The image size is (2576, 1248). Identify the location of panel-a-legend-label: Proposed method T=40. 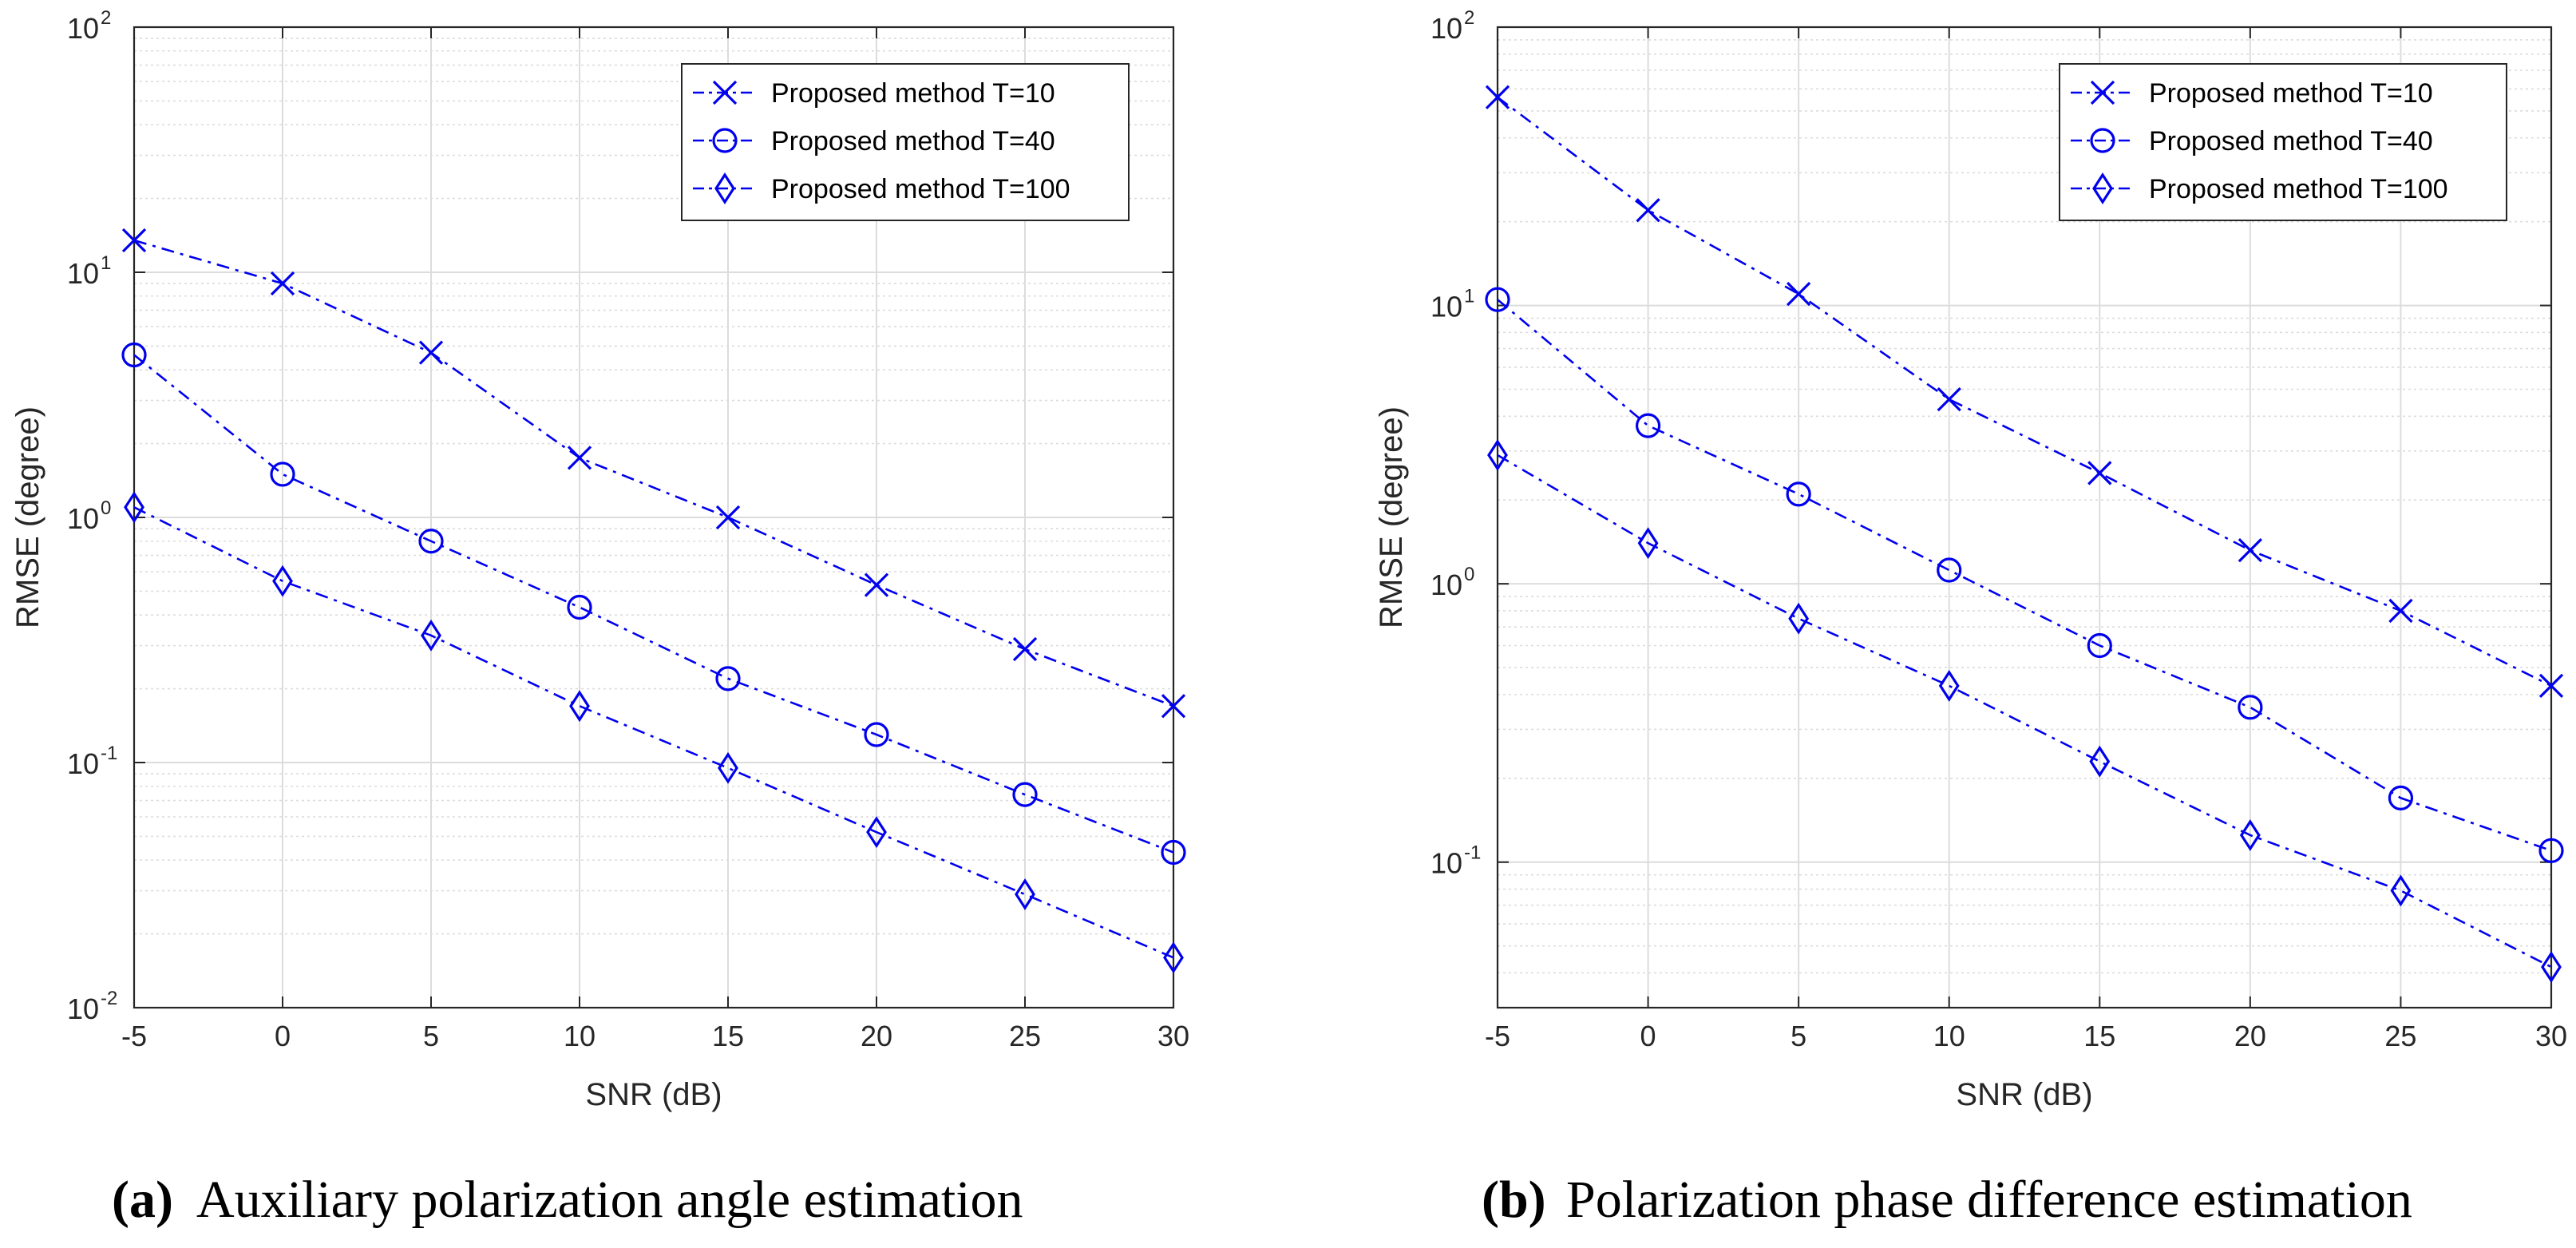
(913, 141).